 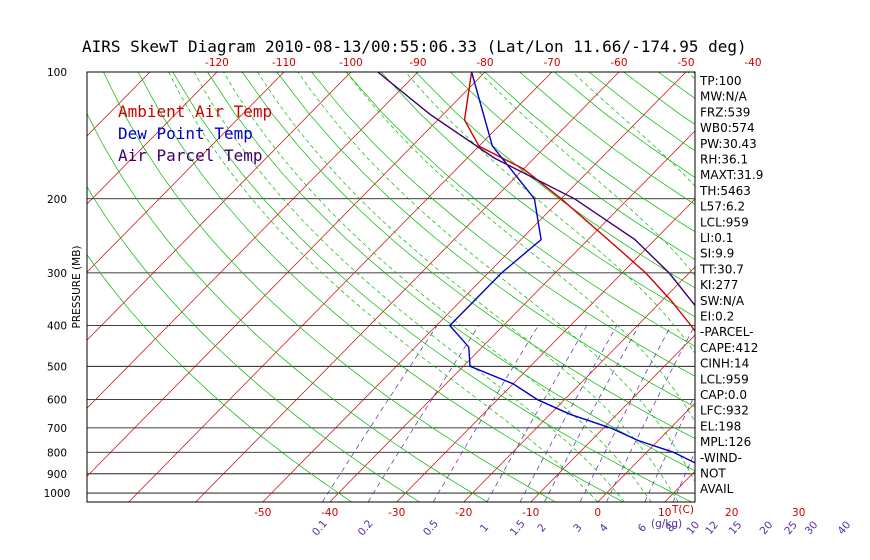 What do you see at coordinates (431, 528) in the screenshot?
I see `mixing-ratio-tick-label: 0.5` at bounding box center [431, 528].